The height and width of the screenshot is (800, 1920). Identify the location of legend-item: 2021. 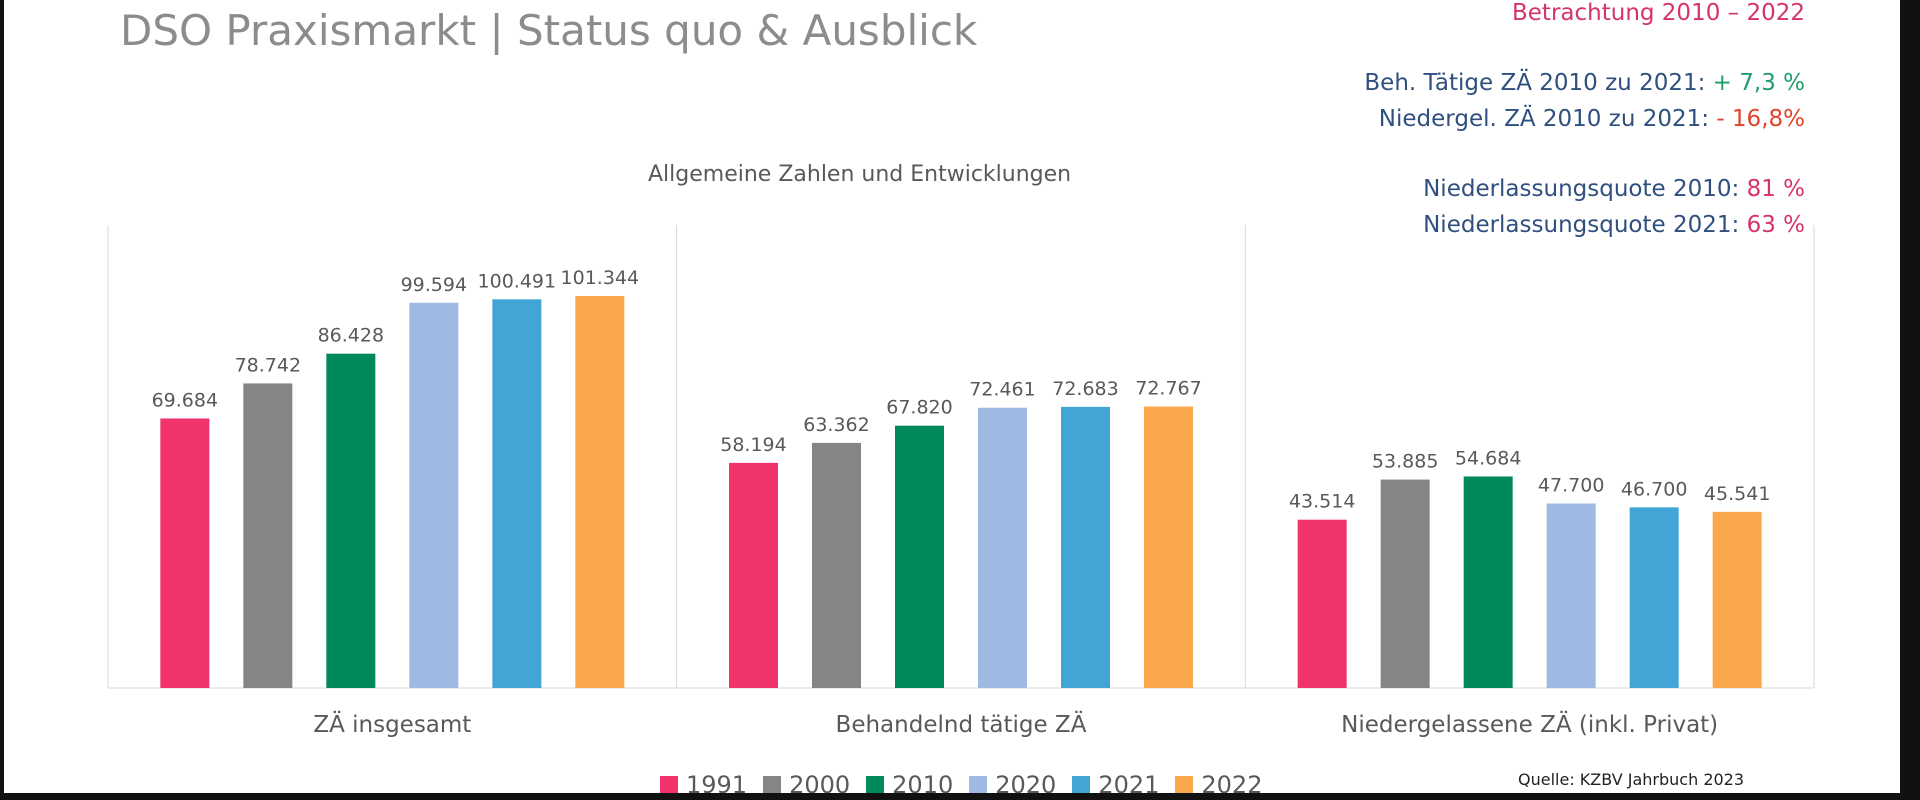
(1115, 782).